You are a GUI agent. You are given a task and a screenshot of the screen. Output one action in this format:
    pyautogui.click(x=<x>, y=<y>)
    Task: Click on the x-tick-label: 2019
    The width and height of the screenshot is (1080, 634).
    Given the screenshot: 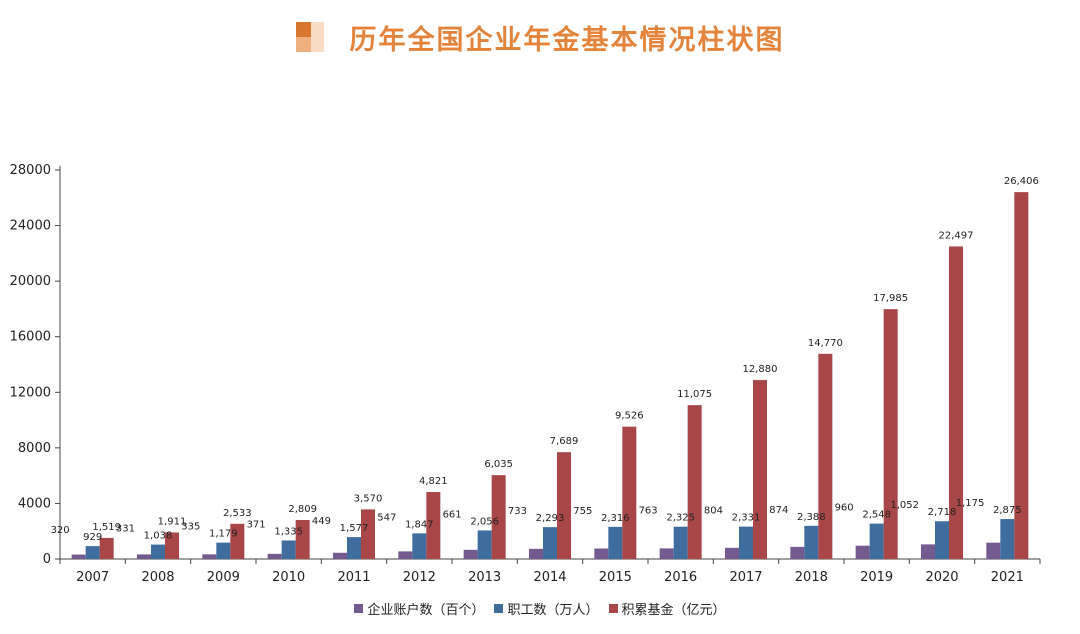 What is the action you would take?
    pyautogui.click(x=876, y=577)
    